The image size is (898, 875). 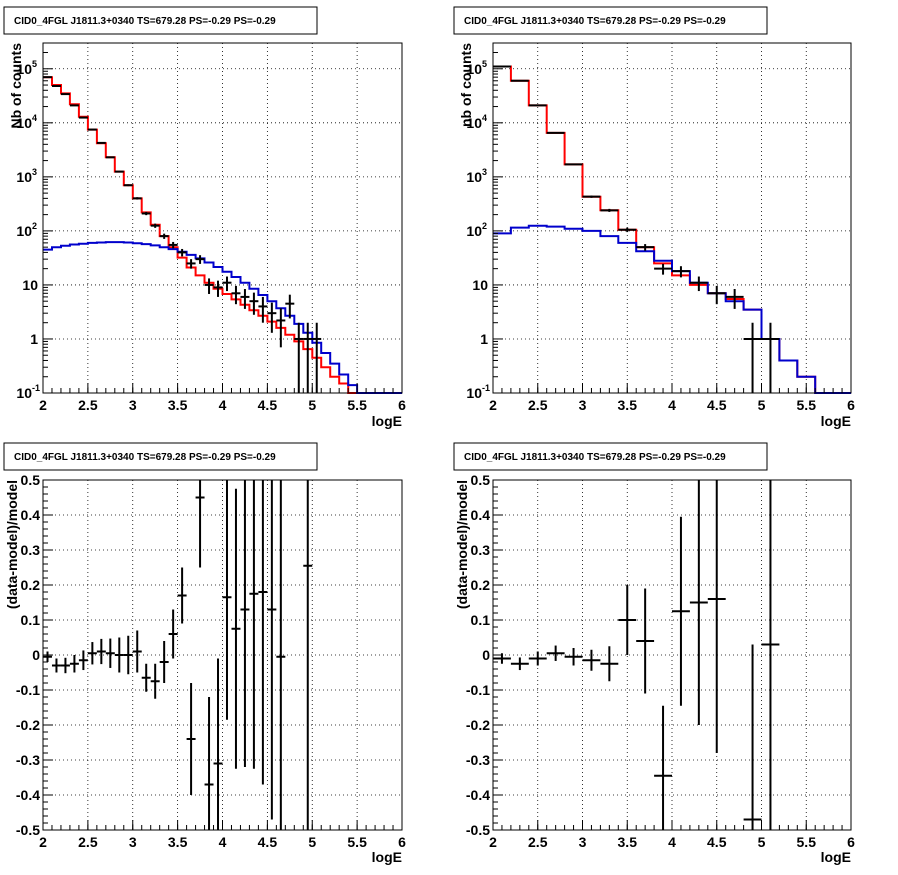 What do you see at coordinates (31, 620) in the screenshot?
I see `y-tick-label: 0.1` at bounding box center [31, 620].